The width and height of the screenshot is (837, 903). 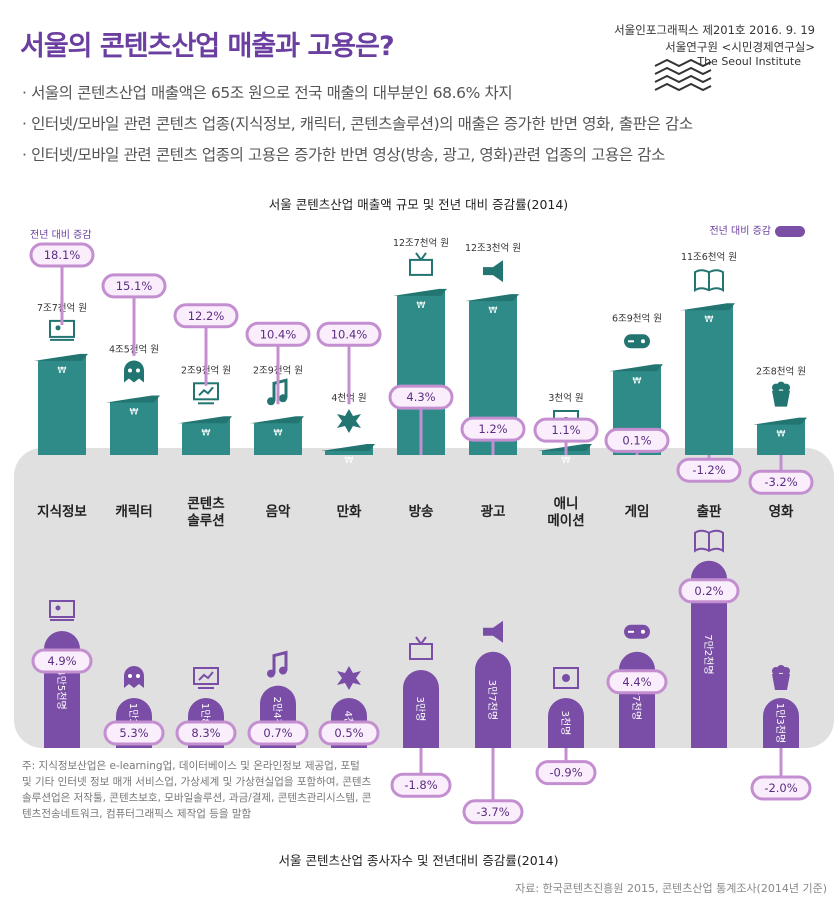 I want to click on revenue-change-label: 15.1%, so click(x=134, y=286).